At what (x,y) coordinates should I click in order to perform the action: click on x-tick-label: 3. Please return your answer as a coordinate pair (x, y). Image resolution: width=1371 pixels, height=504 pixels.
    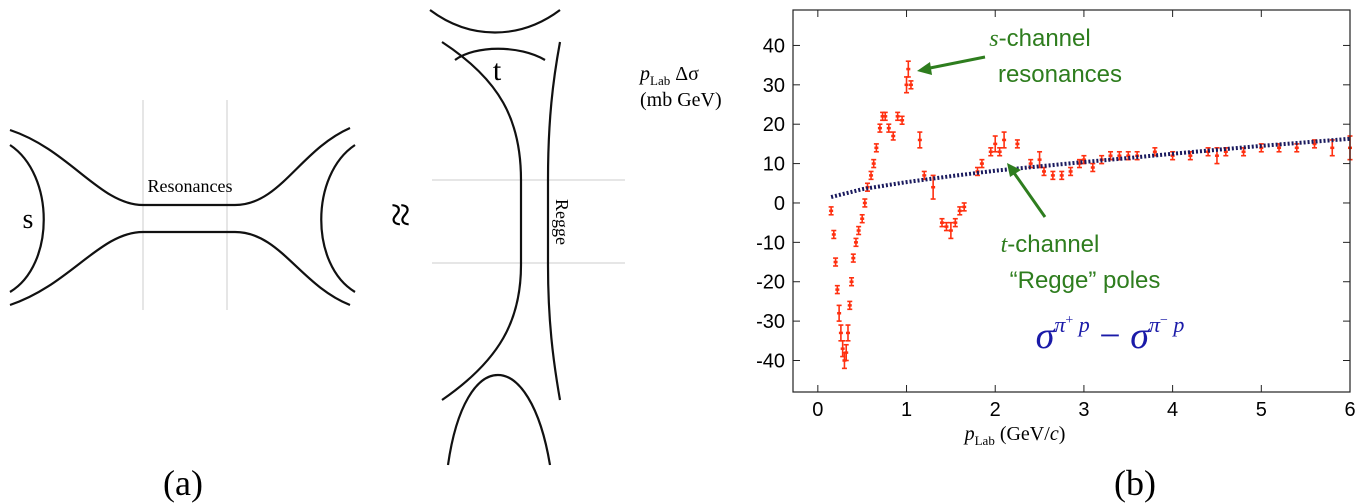
    Looking at the image, I should click on (1083, 410).